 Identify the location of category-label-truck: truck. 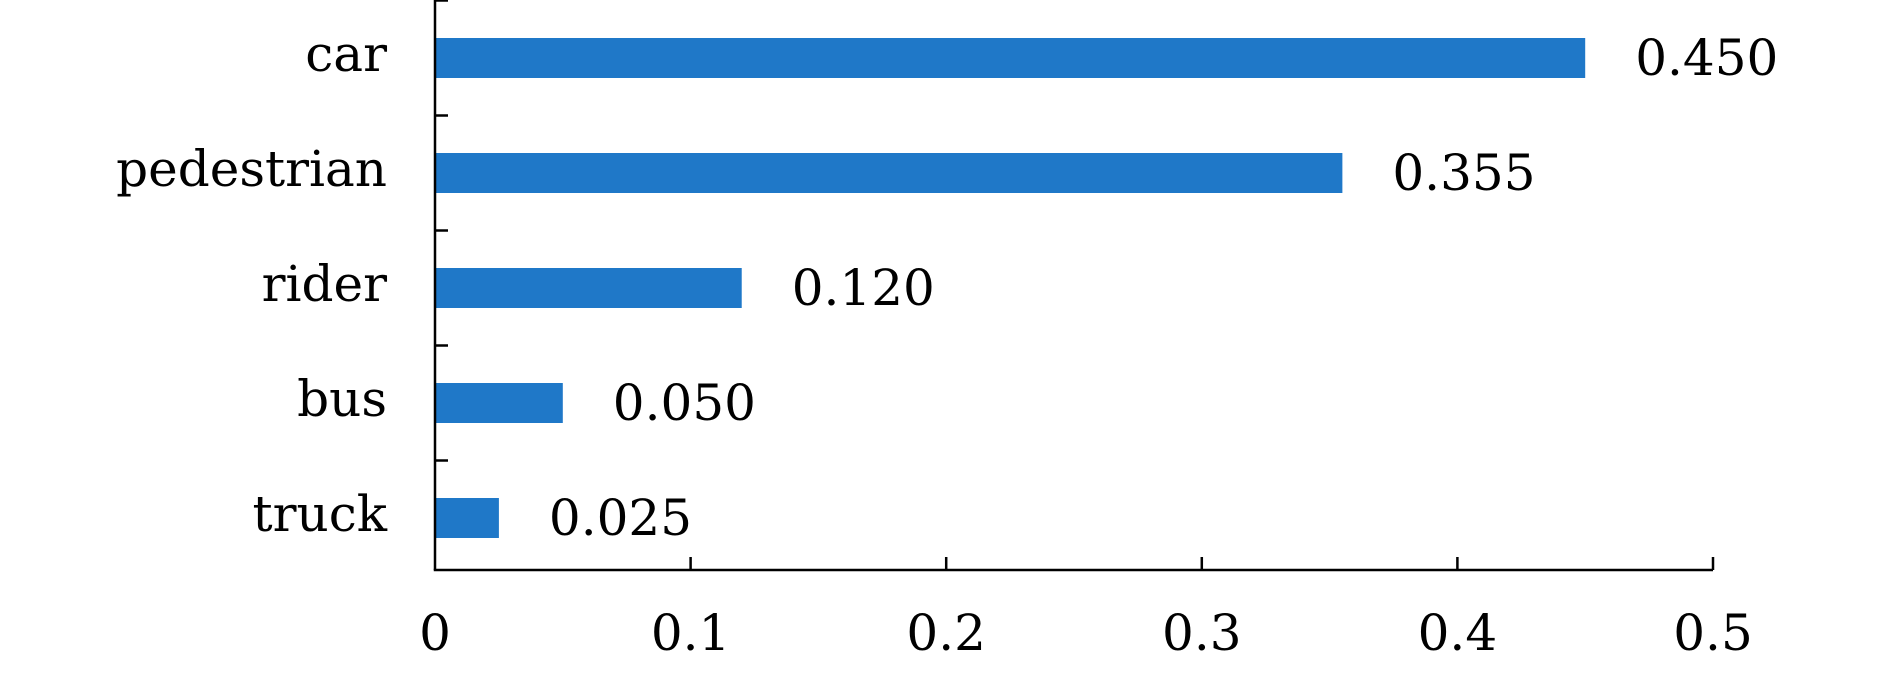
(320, 514).